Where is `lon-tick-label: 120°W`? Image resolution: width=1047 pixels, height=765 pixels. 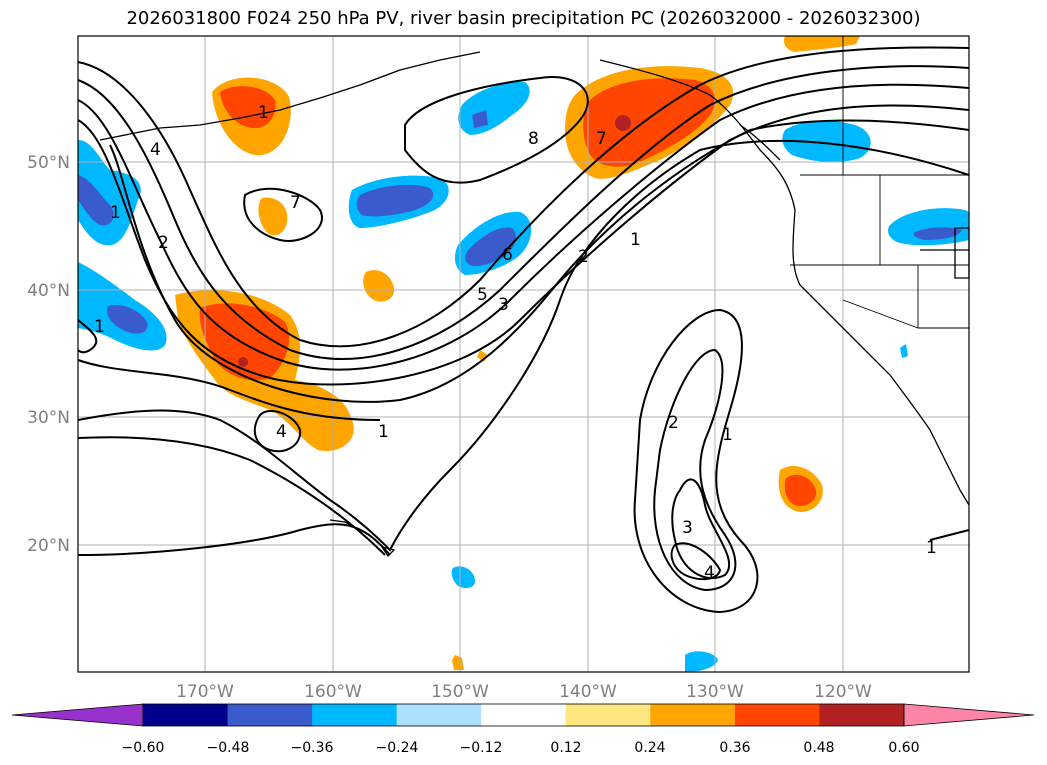 lon-tick-label: 120°W is located at coordinates (843, 692).